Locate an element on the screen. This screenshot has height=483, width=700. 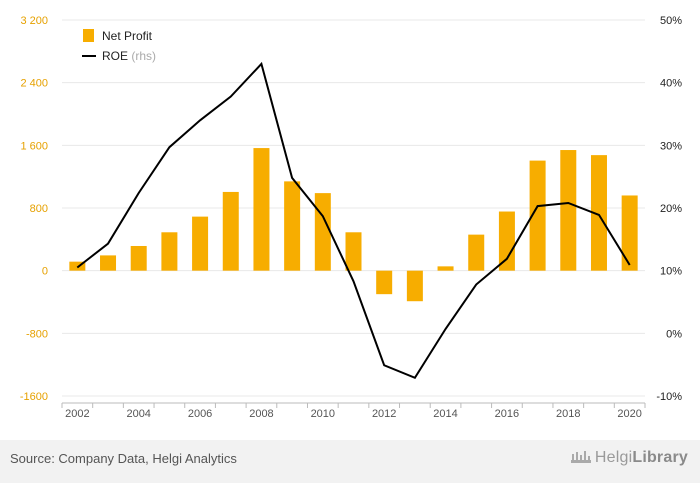
right-tick-label: 40% is located at coordinates (671, 84).